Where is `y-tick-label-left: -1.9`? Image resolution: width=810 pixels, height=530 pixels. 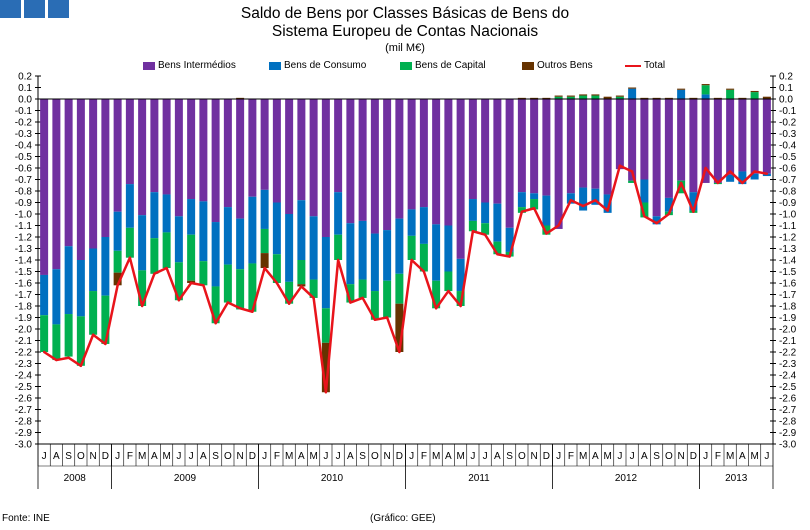 y-tick-label-left: -1.9 is located at coordinates (24, 318).